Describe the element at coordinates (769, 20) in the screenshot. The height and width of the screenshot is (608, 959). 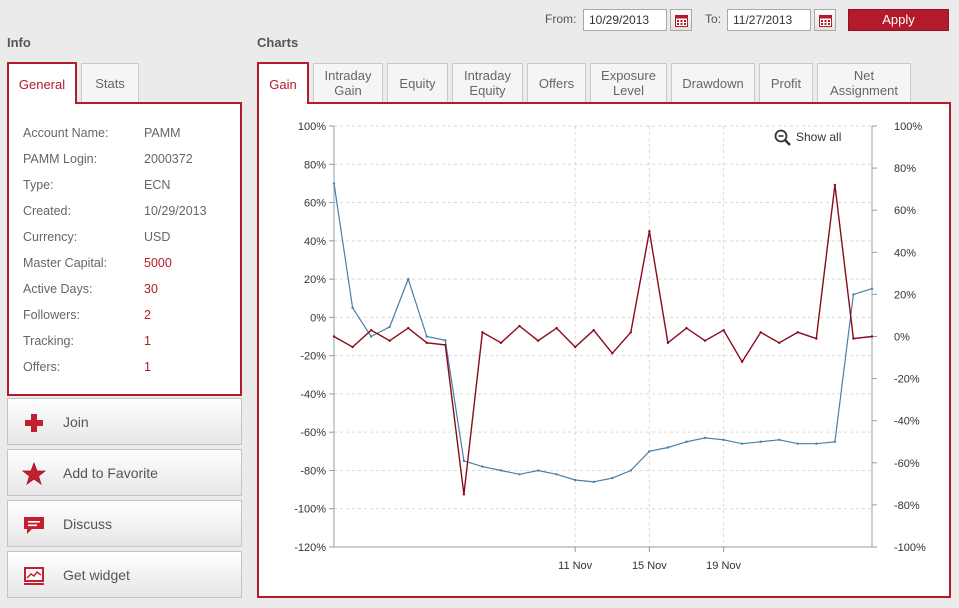
I see `to-date-input: 11/27/2013` at that location.